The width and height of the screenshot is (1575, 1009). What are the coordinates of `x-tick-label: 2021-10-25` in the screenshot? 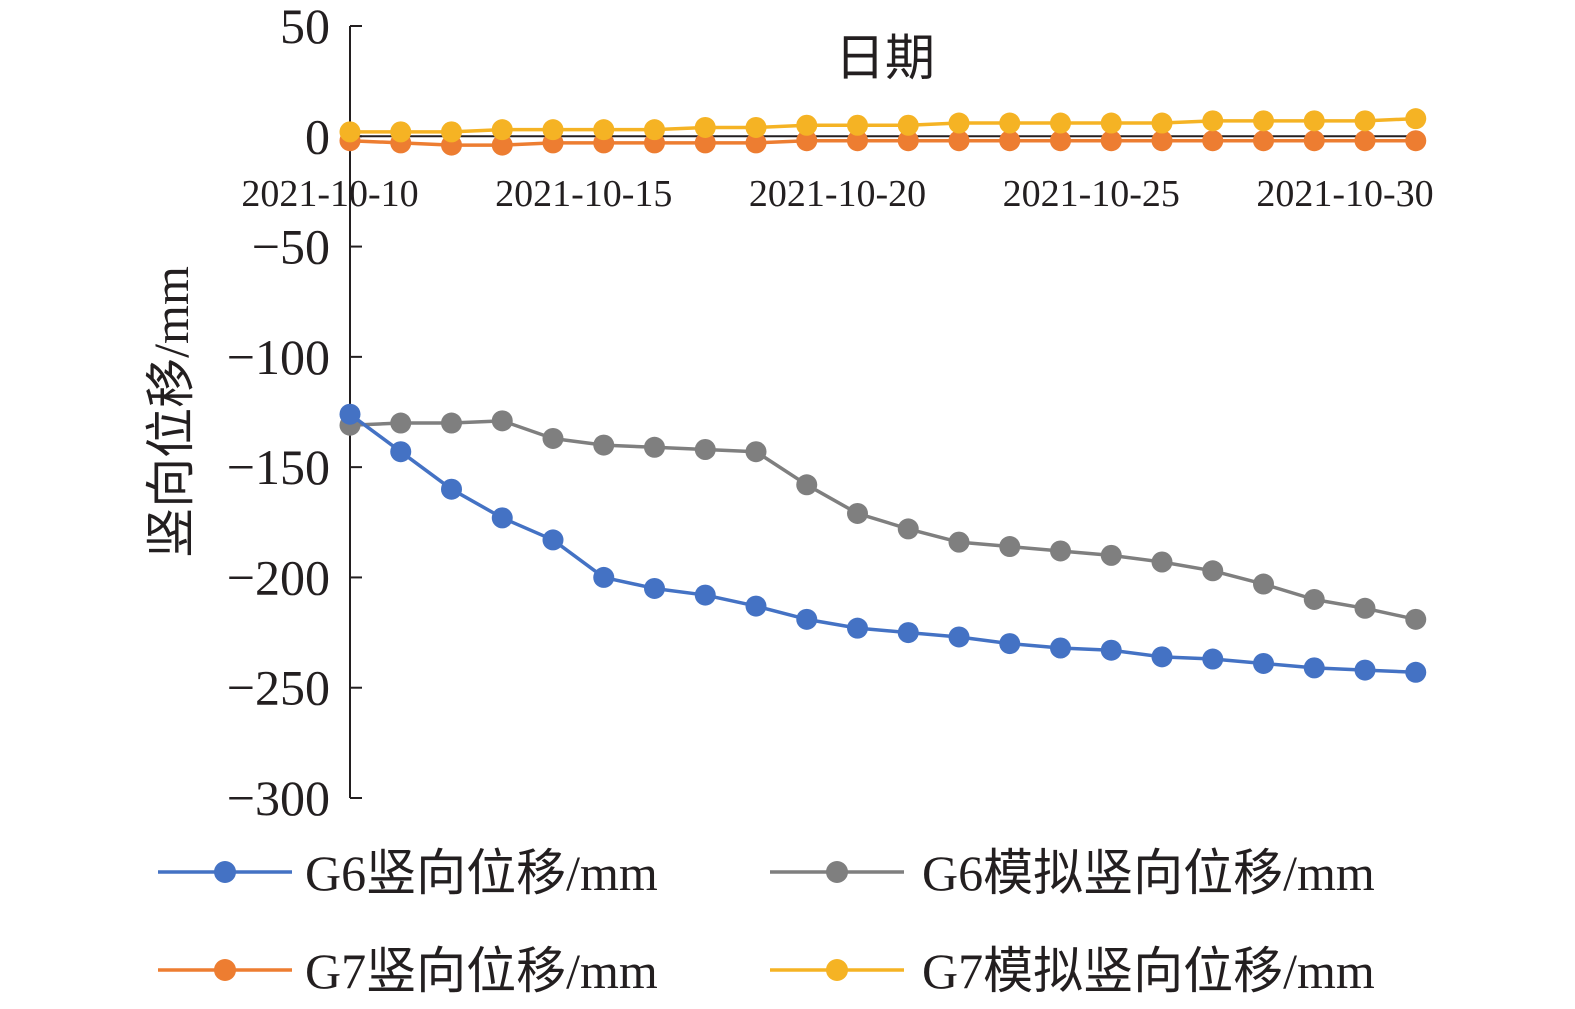 It's located at (1091, 194).